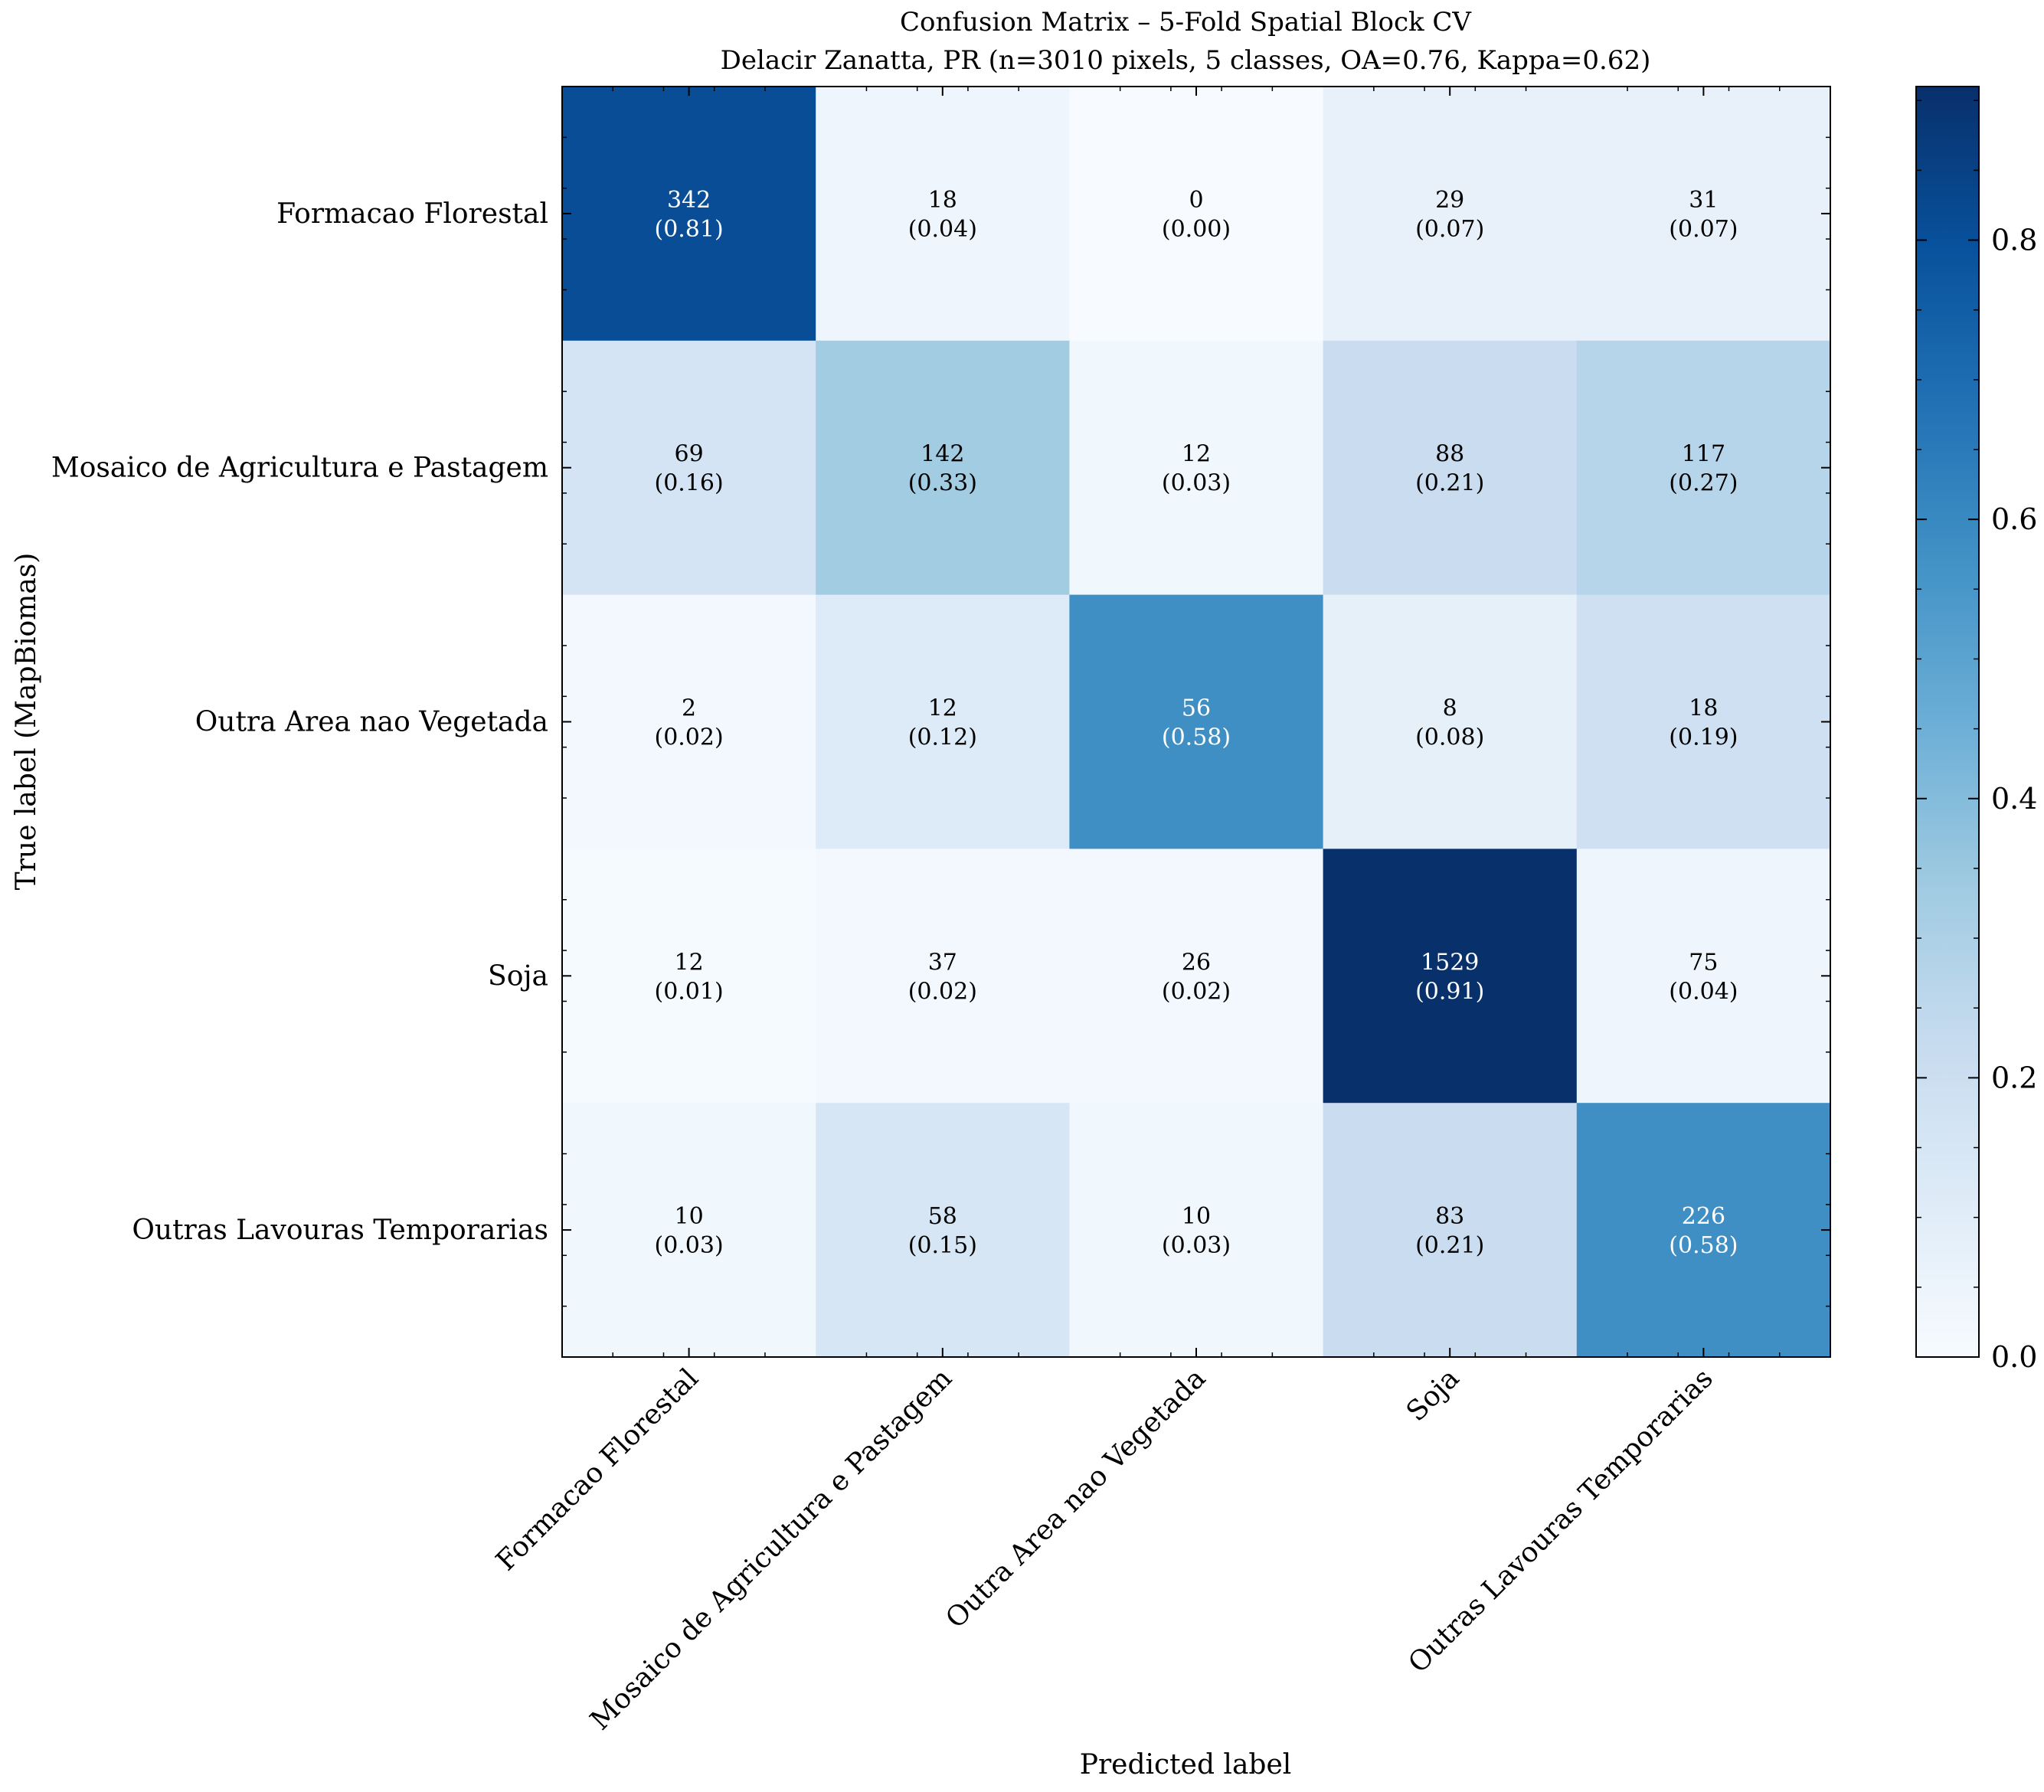  What do you see at coordinates (1450, 963) in the screenshot?
I see `cell-count-label: 1529` at bounding box center [1450, 963].